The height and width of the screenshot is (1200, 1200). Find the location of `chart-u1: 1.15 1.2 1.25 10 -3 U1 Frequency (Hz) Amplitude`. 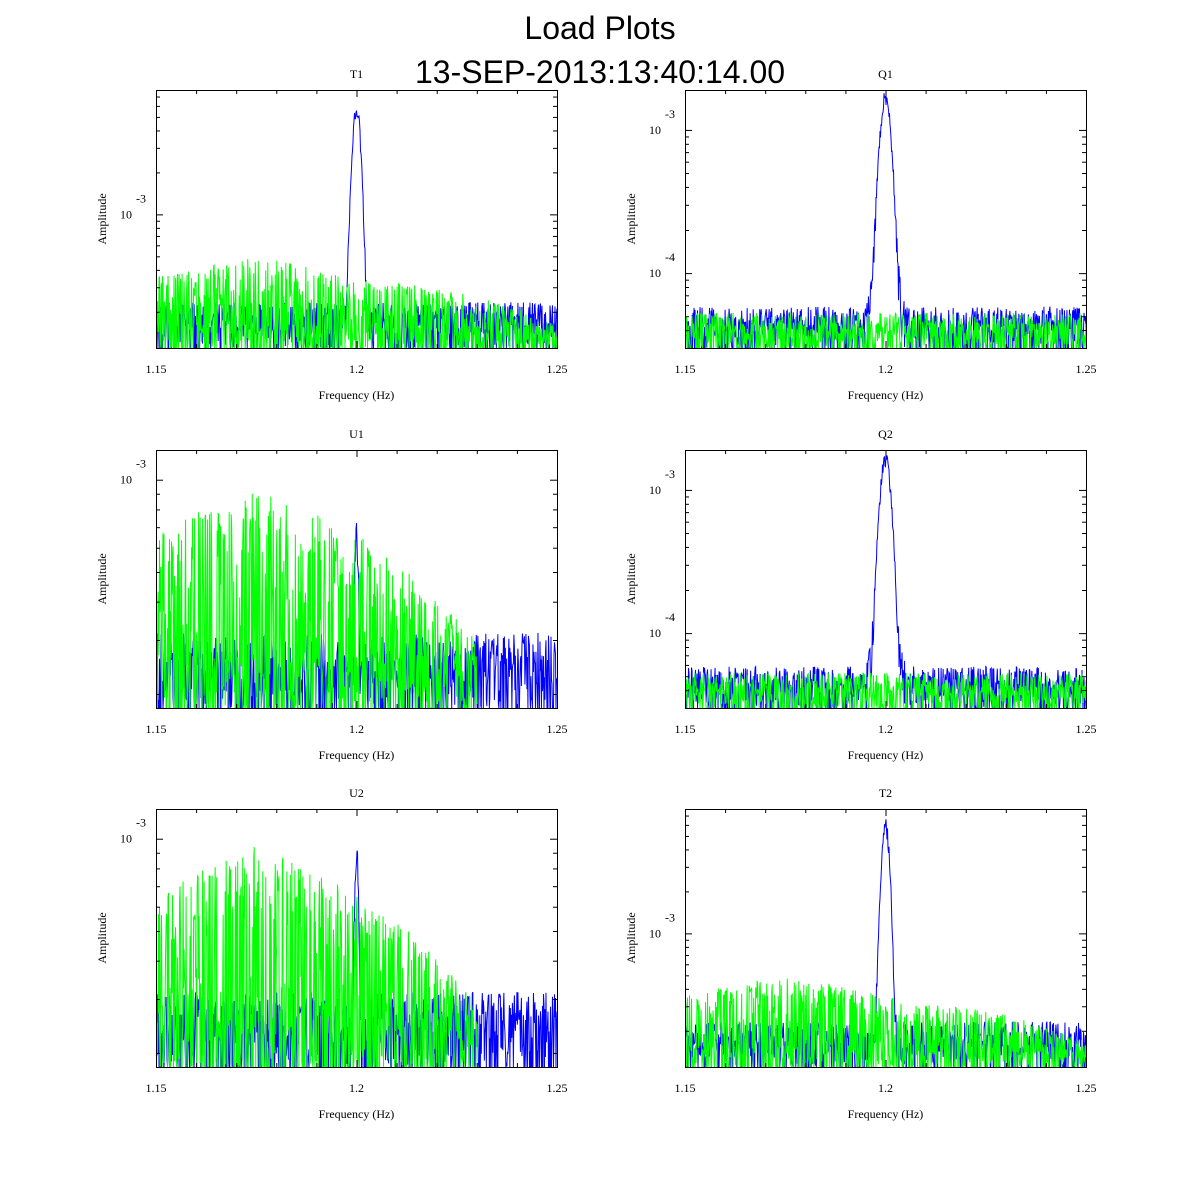

chart-u1: 1.15 1.2 1.25 10 -3 U1 Frequency (Hz) Amplitude is located at coordinates (331, 594).